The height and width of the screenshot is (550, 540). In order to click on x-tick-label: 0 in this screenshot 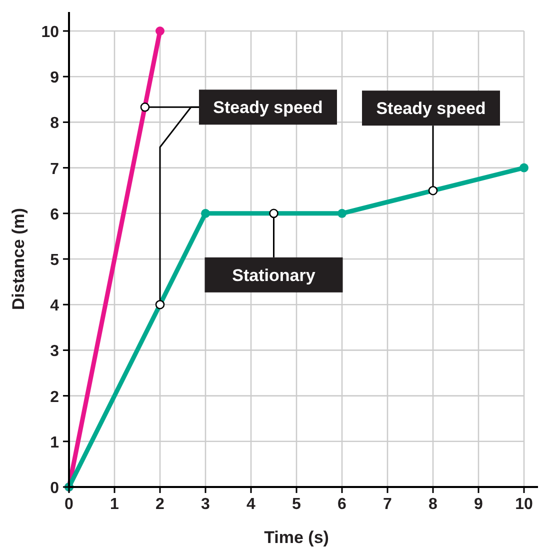, I will do `click(69, 504)`.